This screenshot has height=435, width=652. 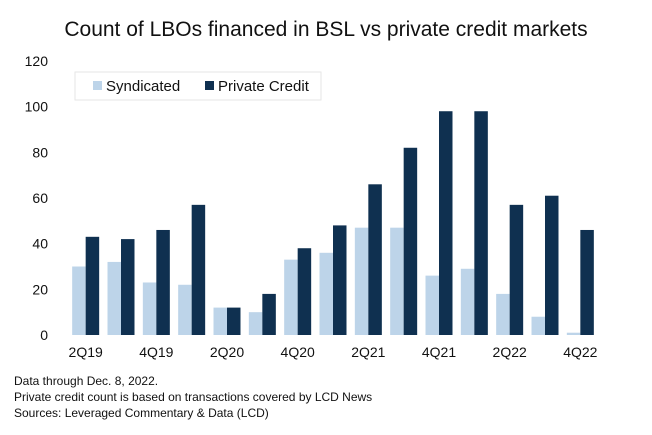 I want to click on bar-private-credit-3Q19, so click(x=128, y=287).